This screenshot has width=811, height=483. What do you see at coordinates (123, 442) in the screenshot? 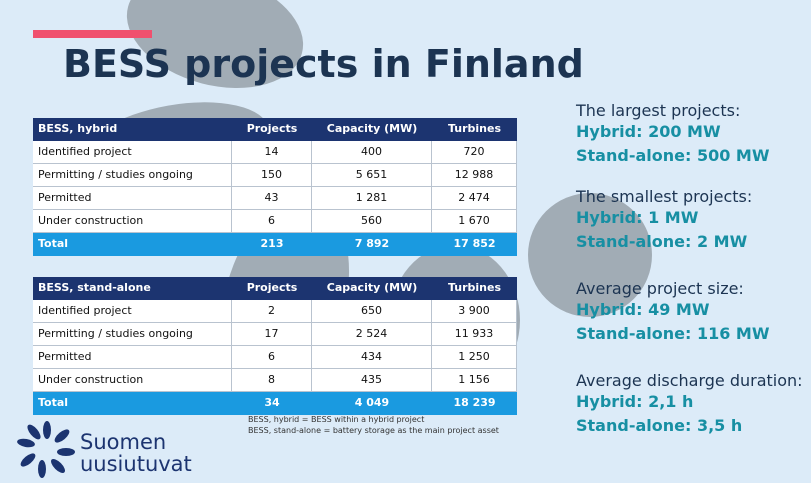
I see `logo-text: Suomen` at bounding box center [123, 442].